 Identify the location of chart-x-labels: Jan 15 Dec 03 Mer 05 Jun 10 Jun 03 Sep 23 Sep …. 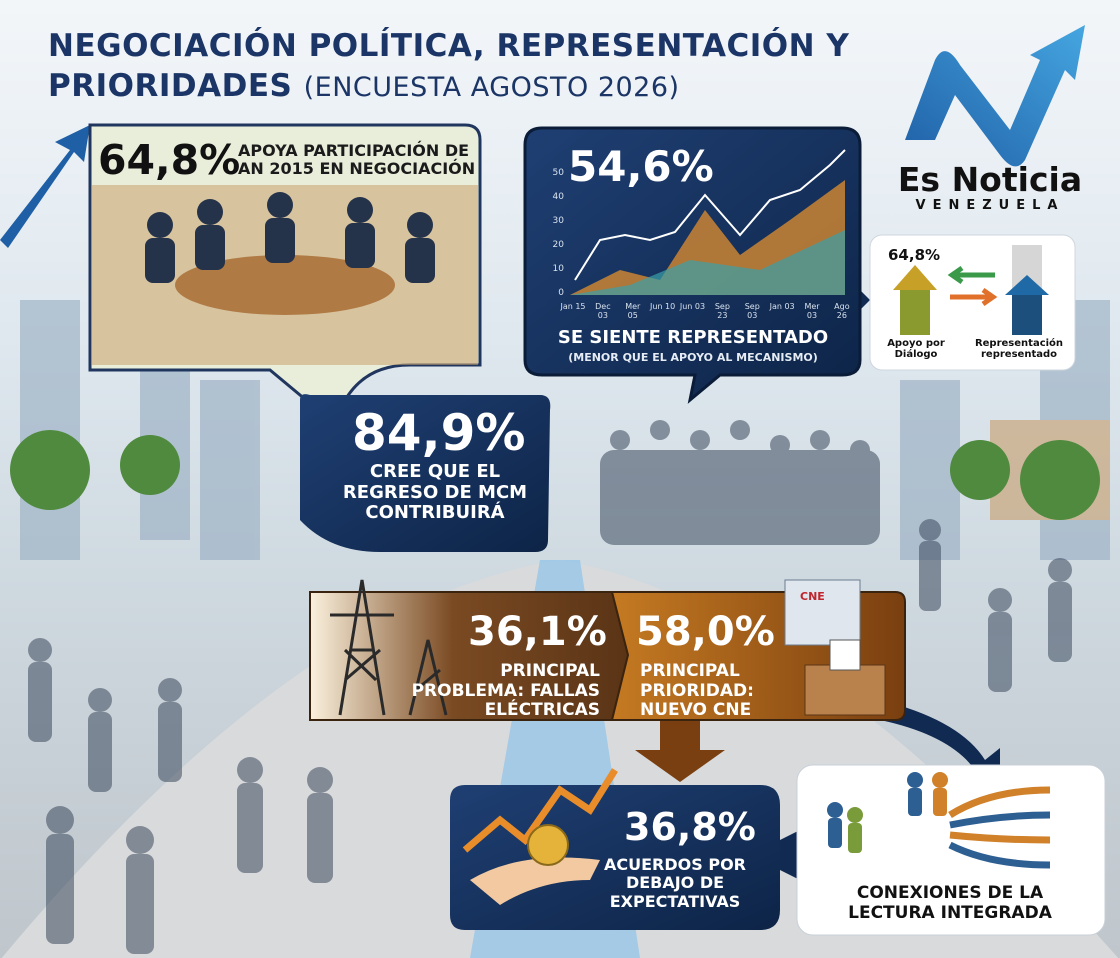
(707, 311).